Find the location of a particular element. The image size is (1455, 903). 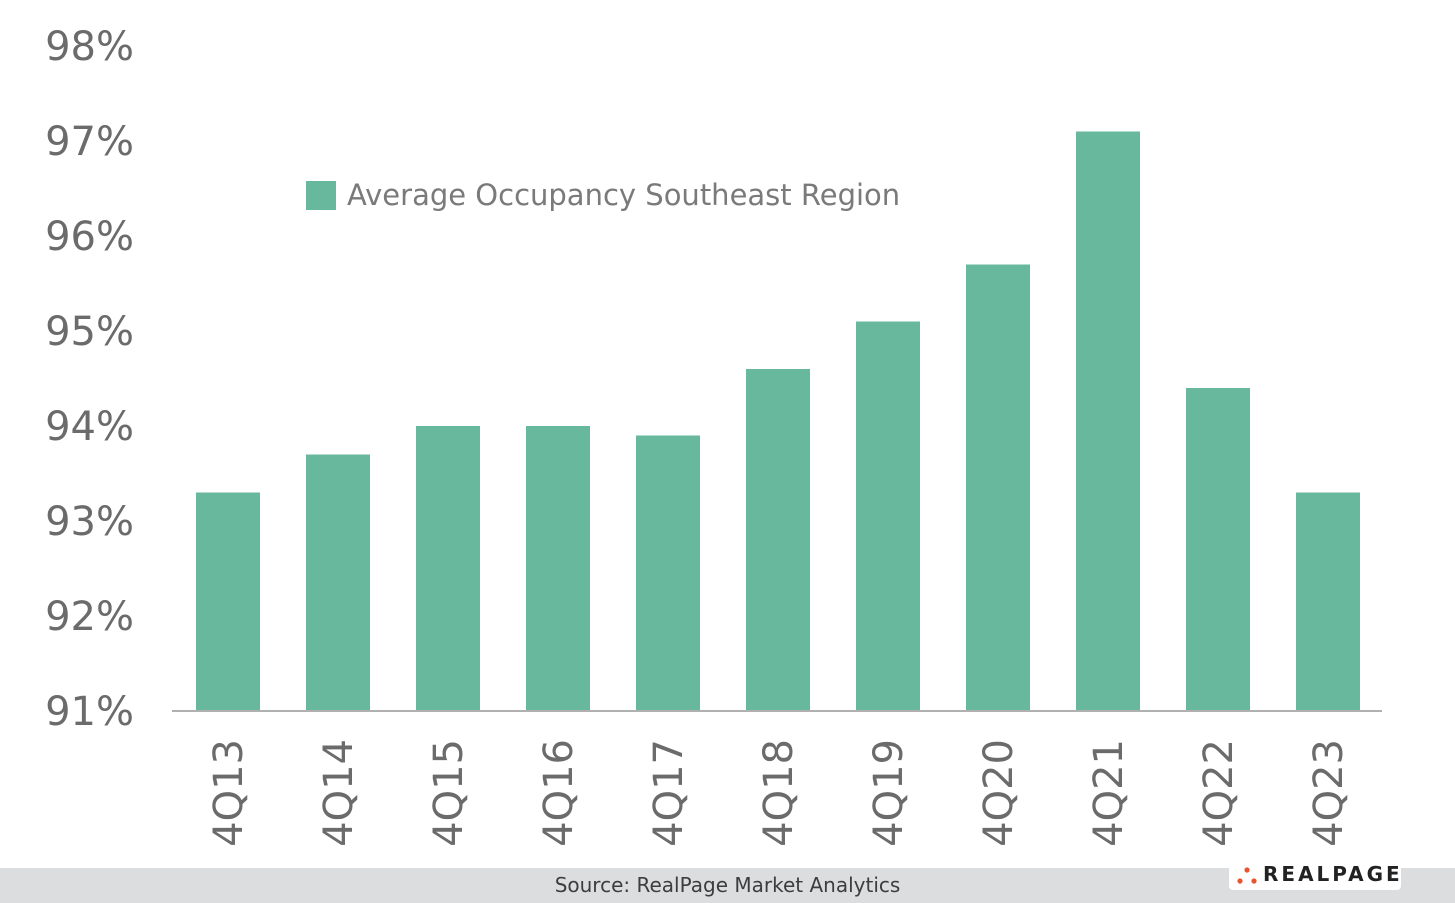

x-tick-label: 4Q20 is located at coordinates (999, 793).